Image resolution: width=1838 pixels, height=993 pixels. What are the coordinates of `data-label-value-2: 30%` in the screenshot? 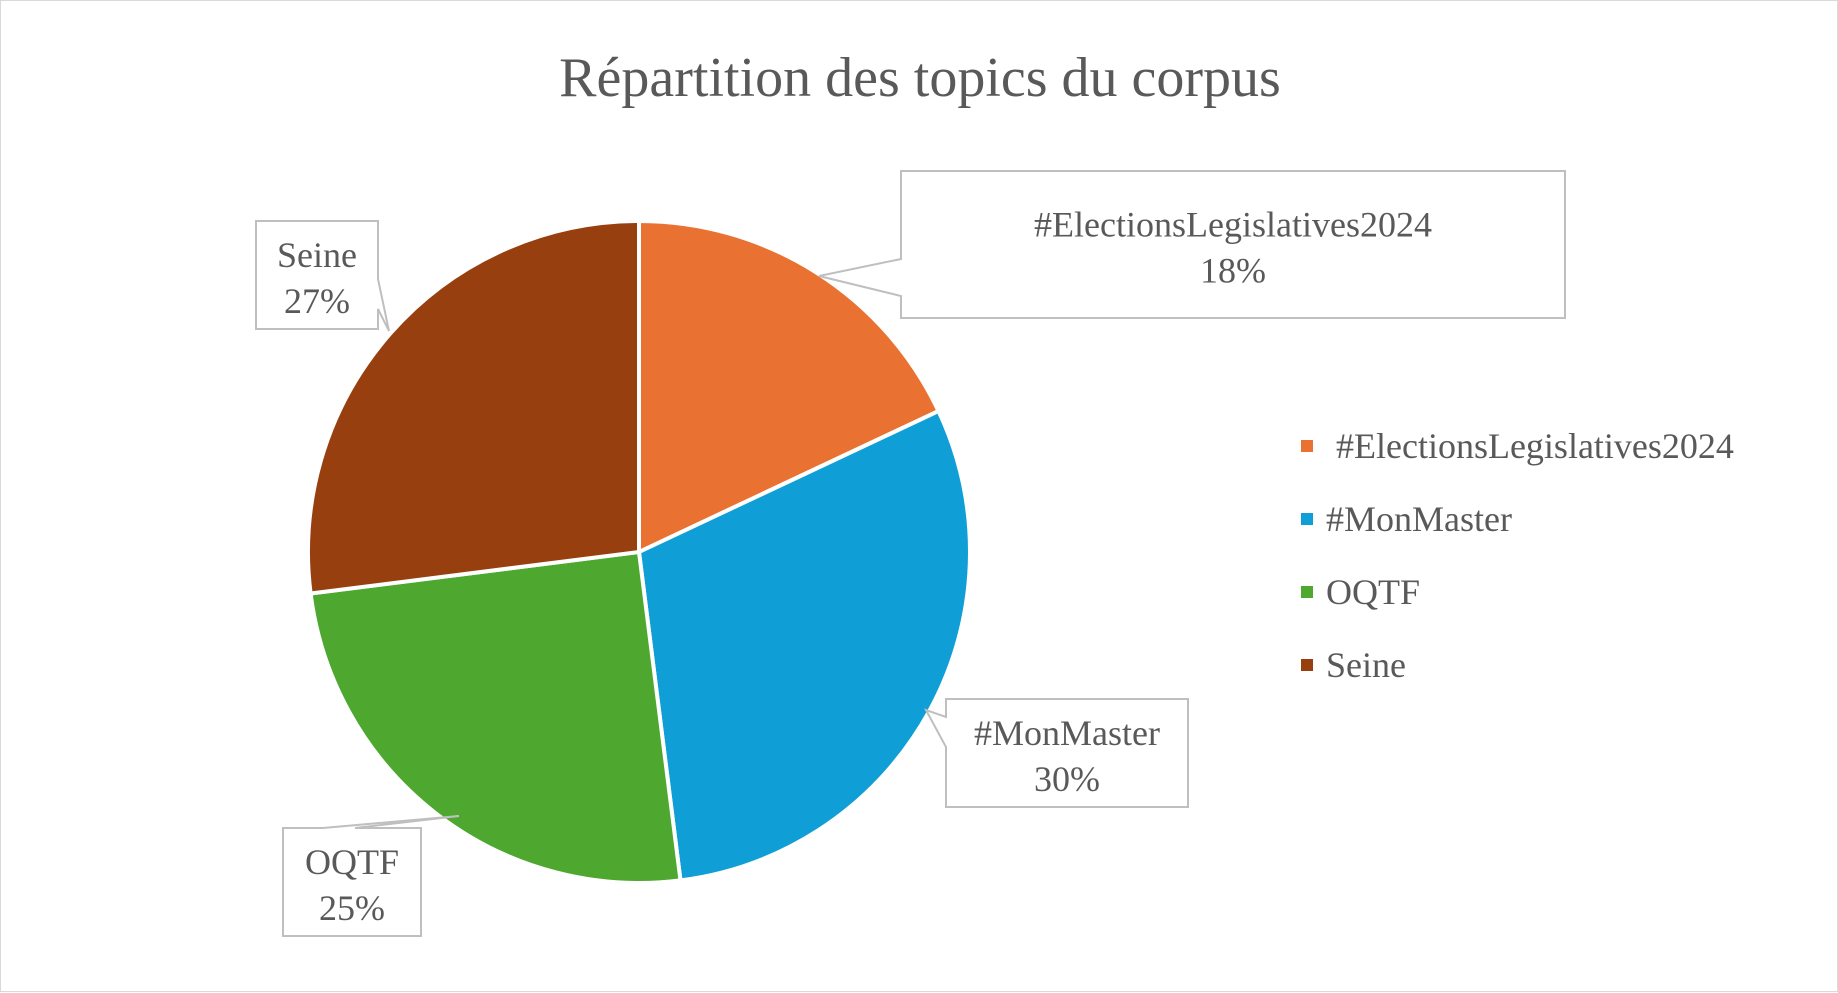 It's located at (1067, 779).